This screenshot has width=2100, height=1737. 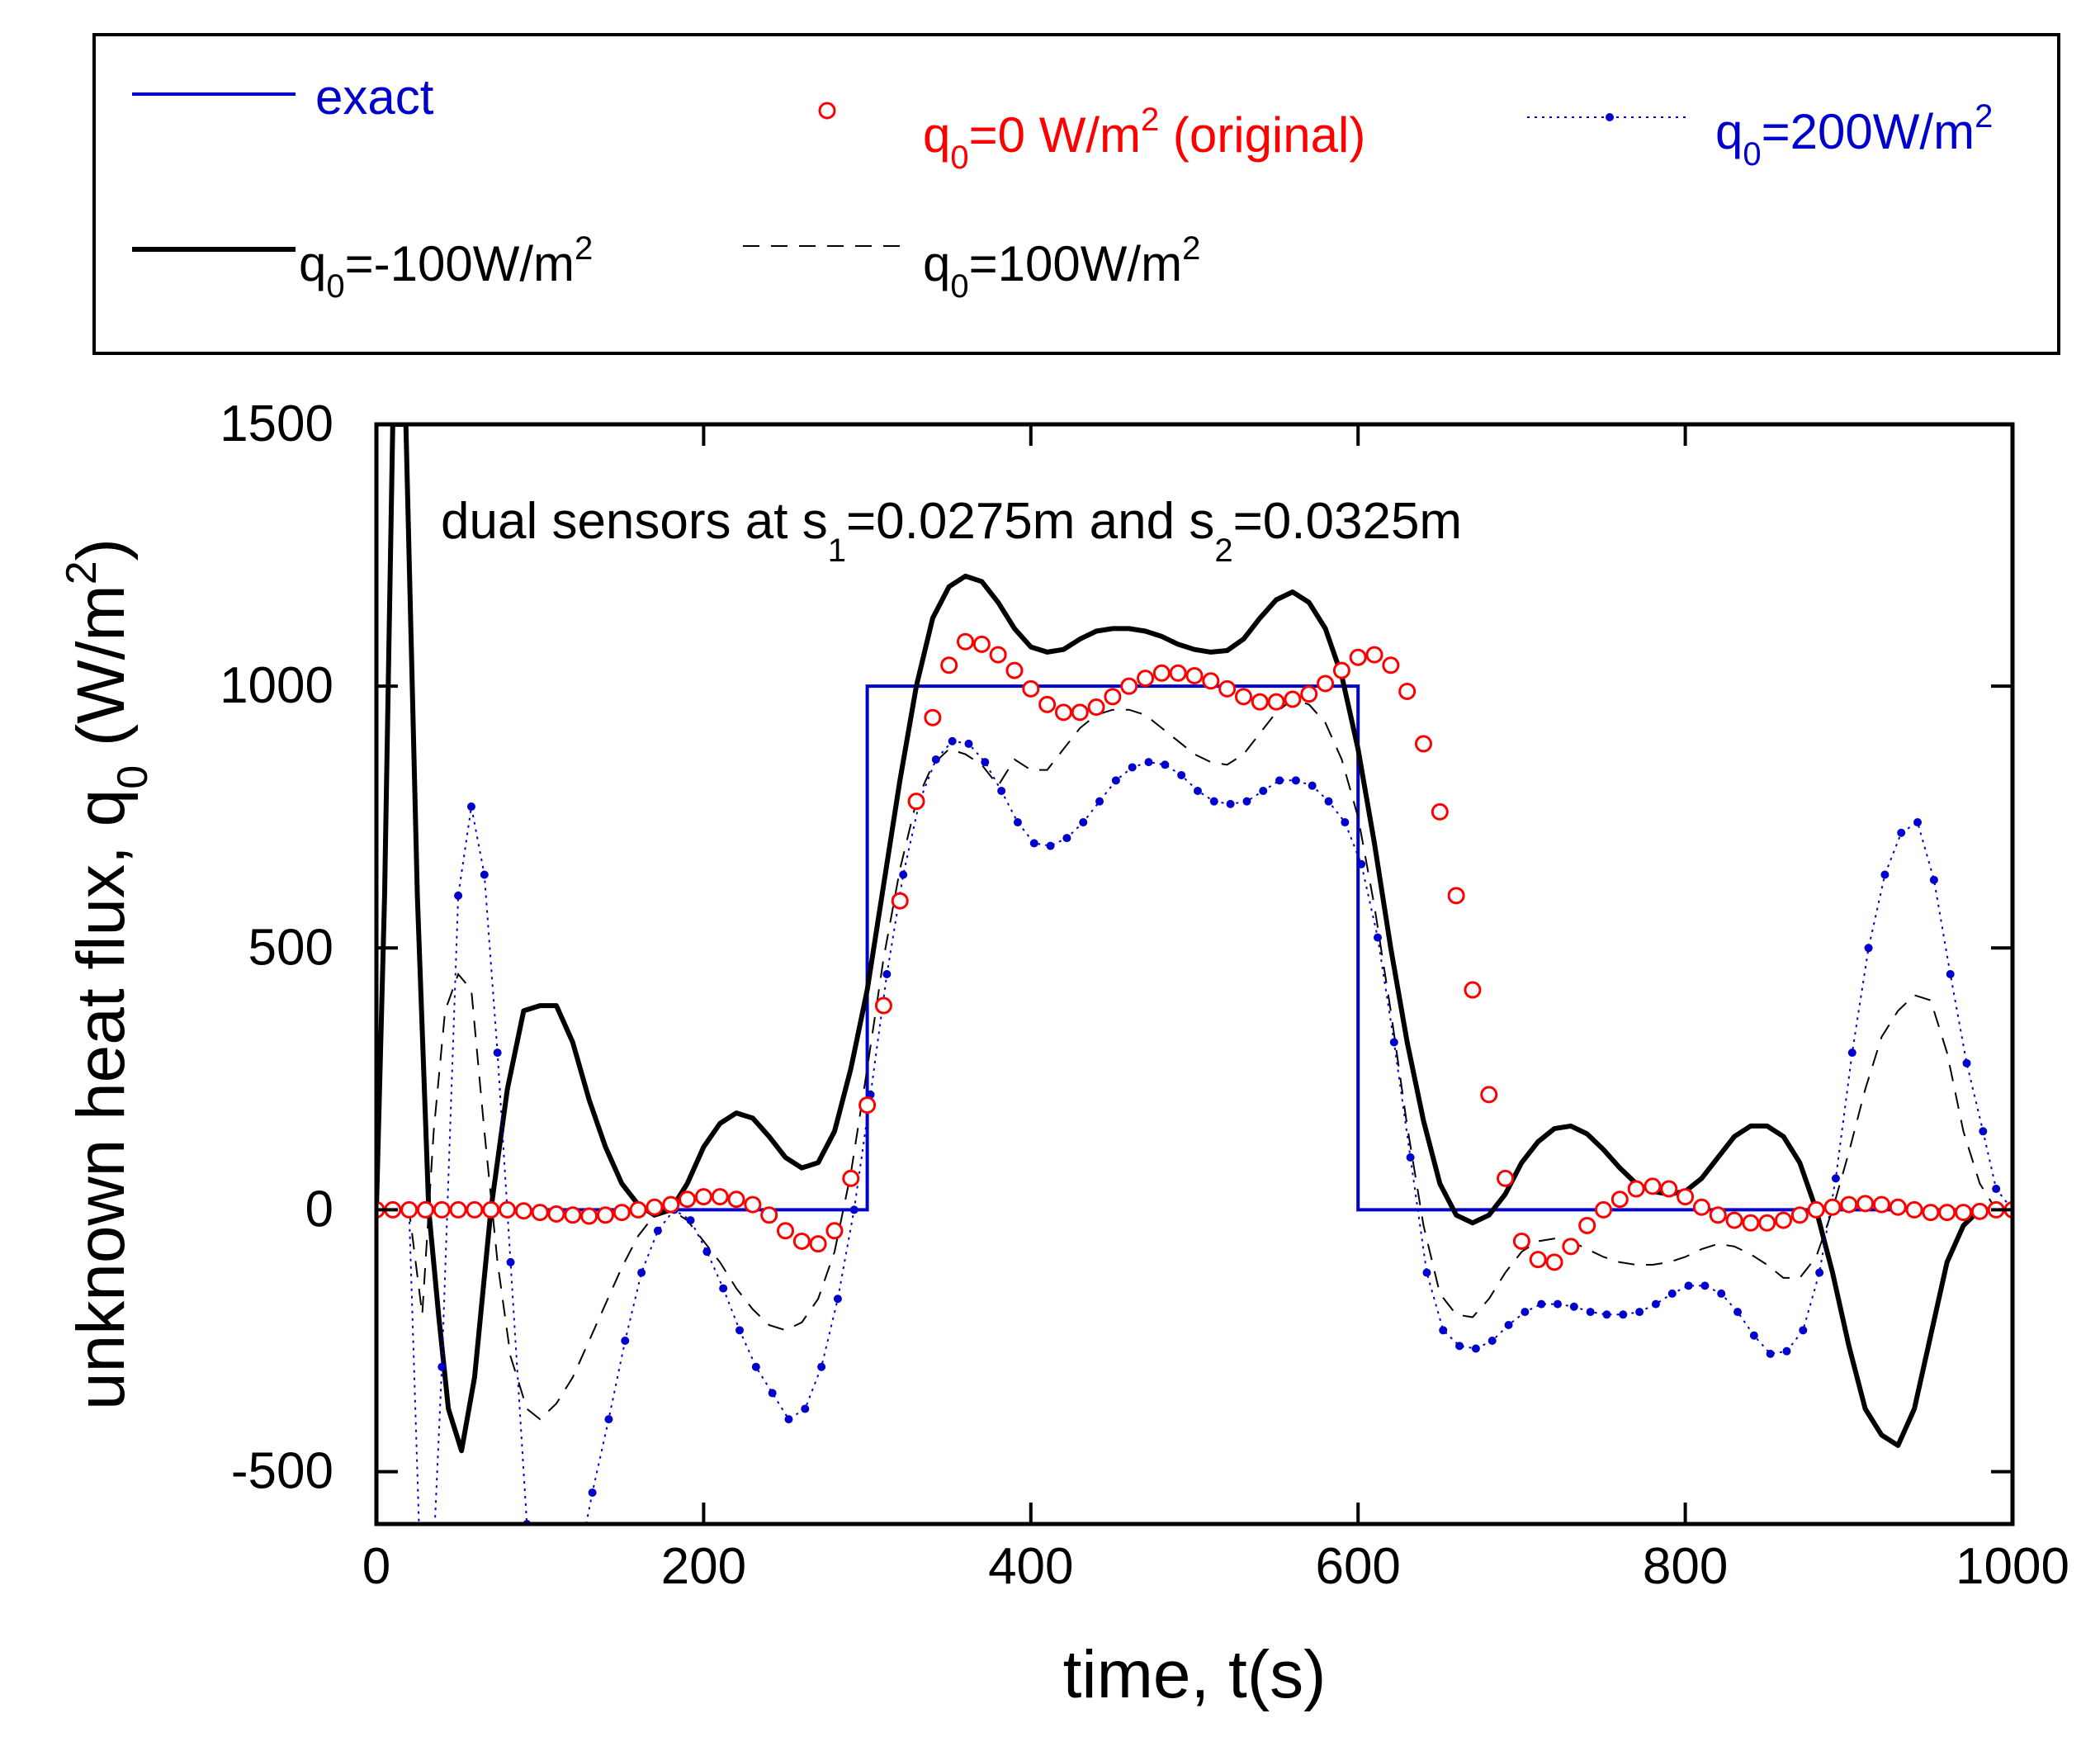 What do you see at coordinates (290, 947) in the screenshot?
I see `y-tick-label-500: 500` at bounding box center [290, 947].